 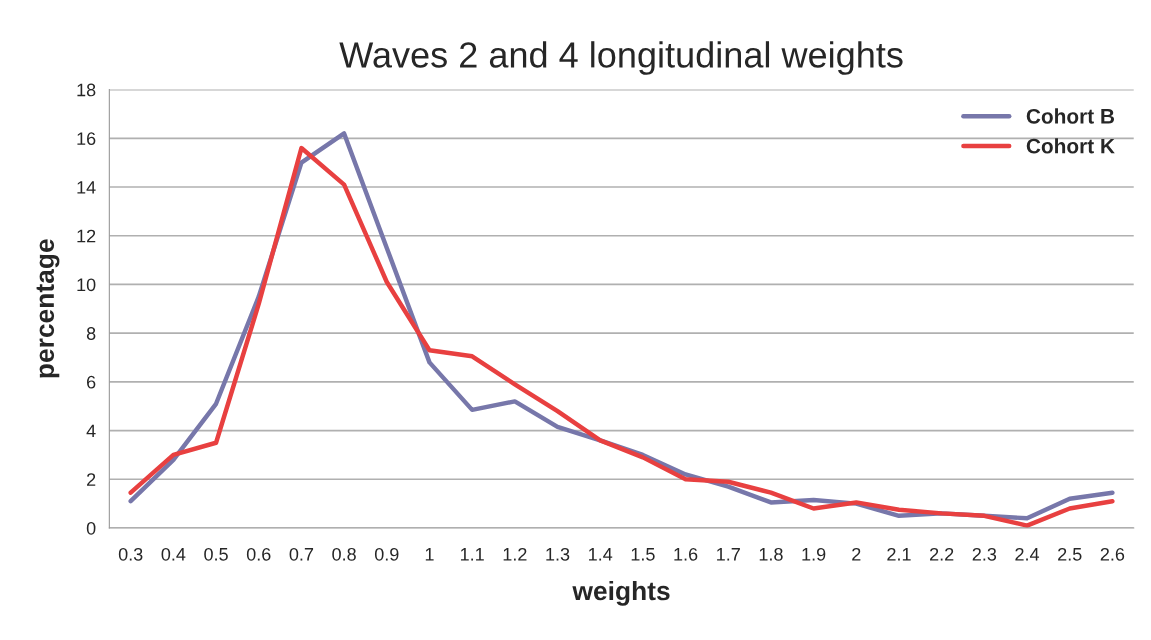 What do you see at coordinates (91, 528) in the screenshot?
I see `y-tick-label: 0` at bounding box center [91, 528].